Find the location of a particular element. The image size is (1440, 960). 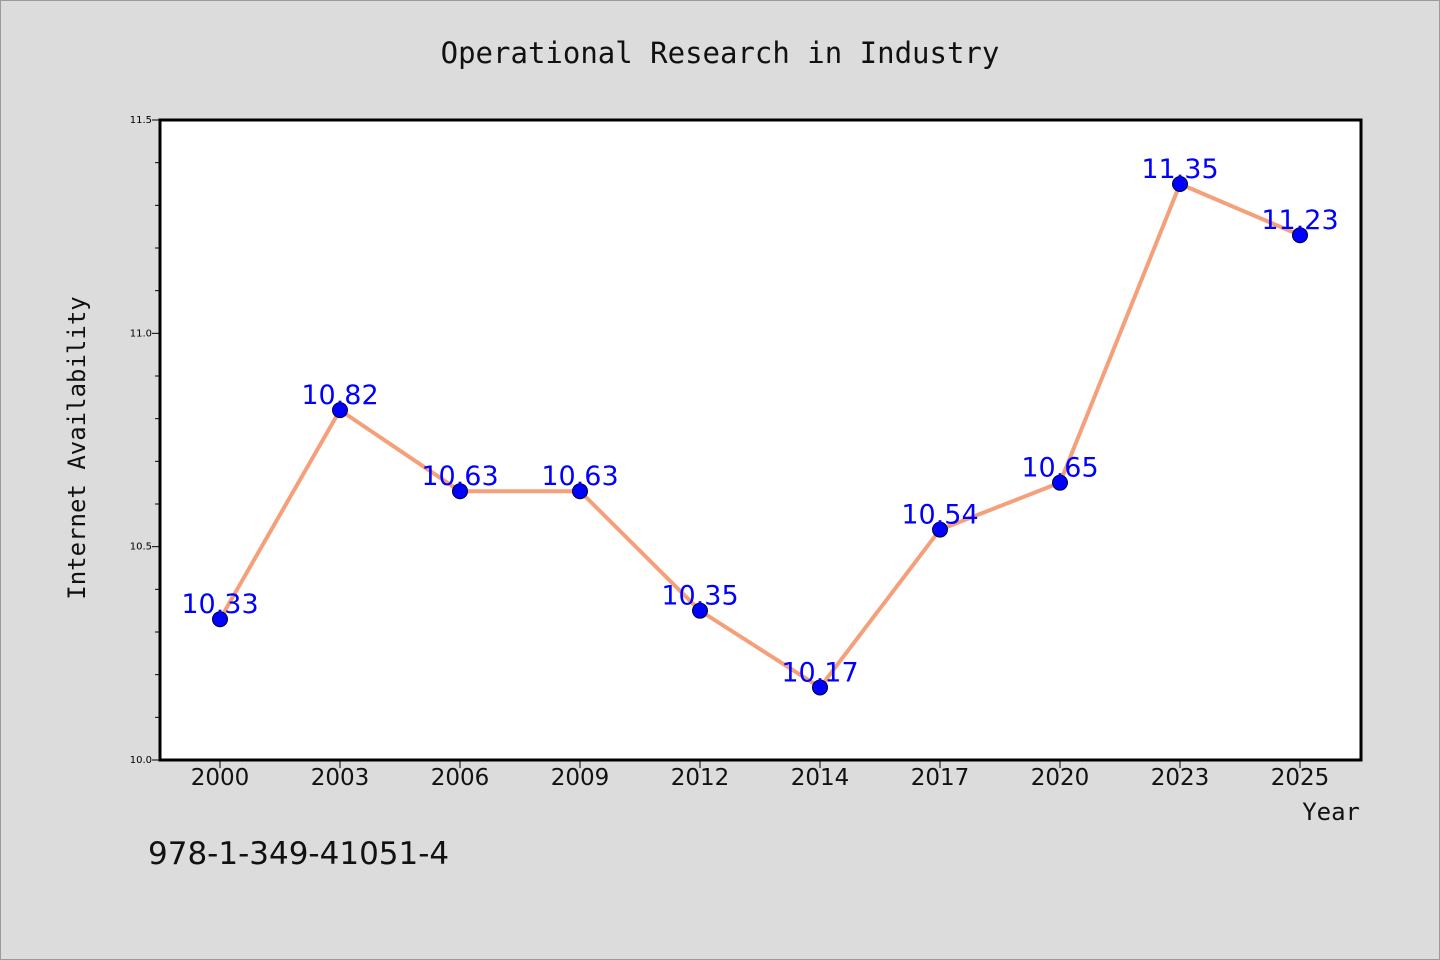

y-tick-label: 10.5 is located at coordinates (141, 547).